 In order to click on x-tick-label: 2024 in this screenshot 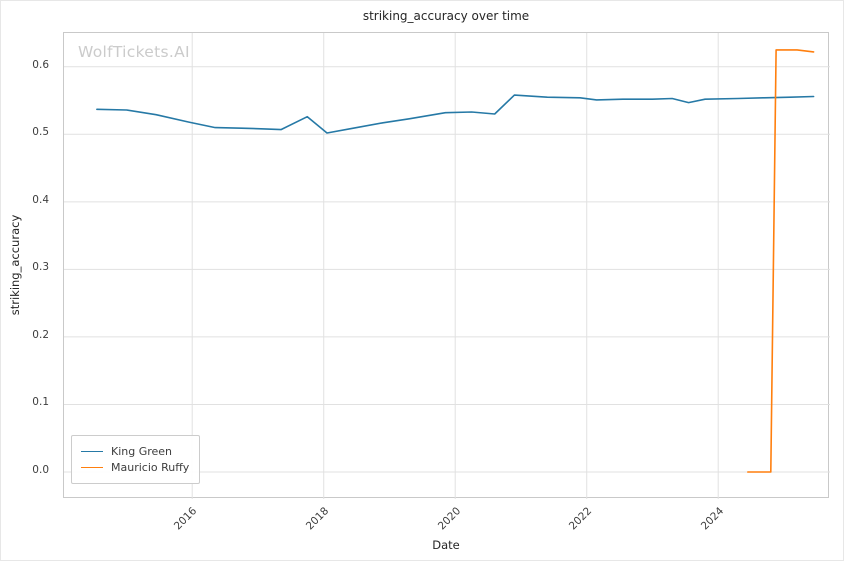, I will do `click(712, 519)`.